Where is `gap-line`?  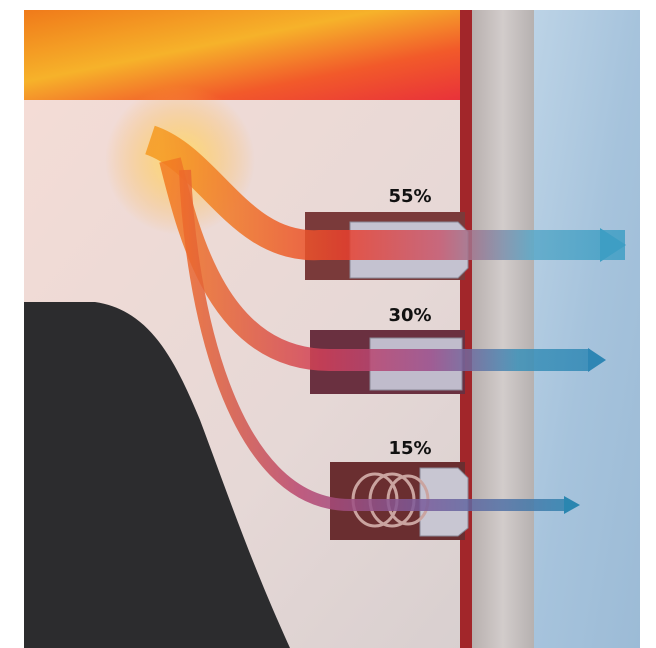 gap-line is located at coordinates (466, 329).